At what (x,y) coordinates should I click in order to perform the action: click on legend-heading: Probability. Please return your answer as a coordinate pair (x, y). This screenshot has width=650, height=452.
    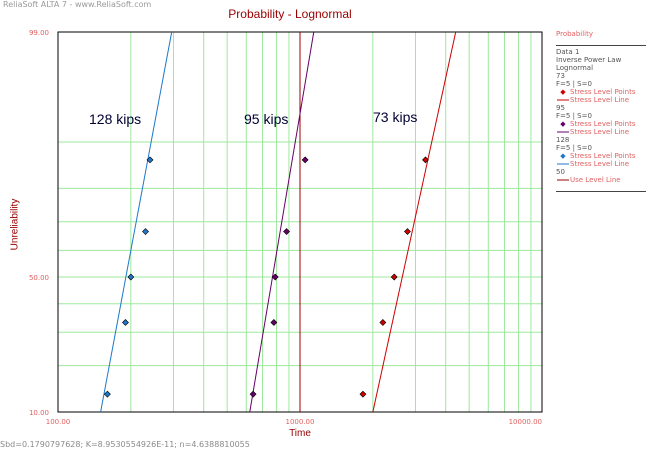
    Looking at the image, I should click on (575, 34).